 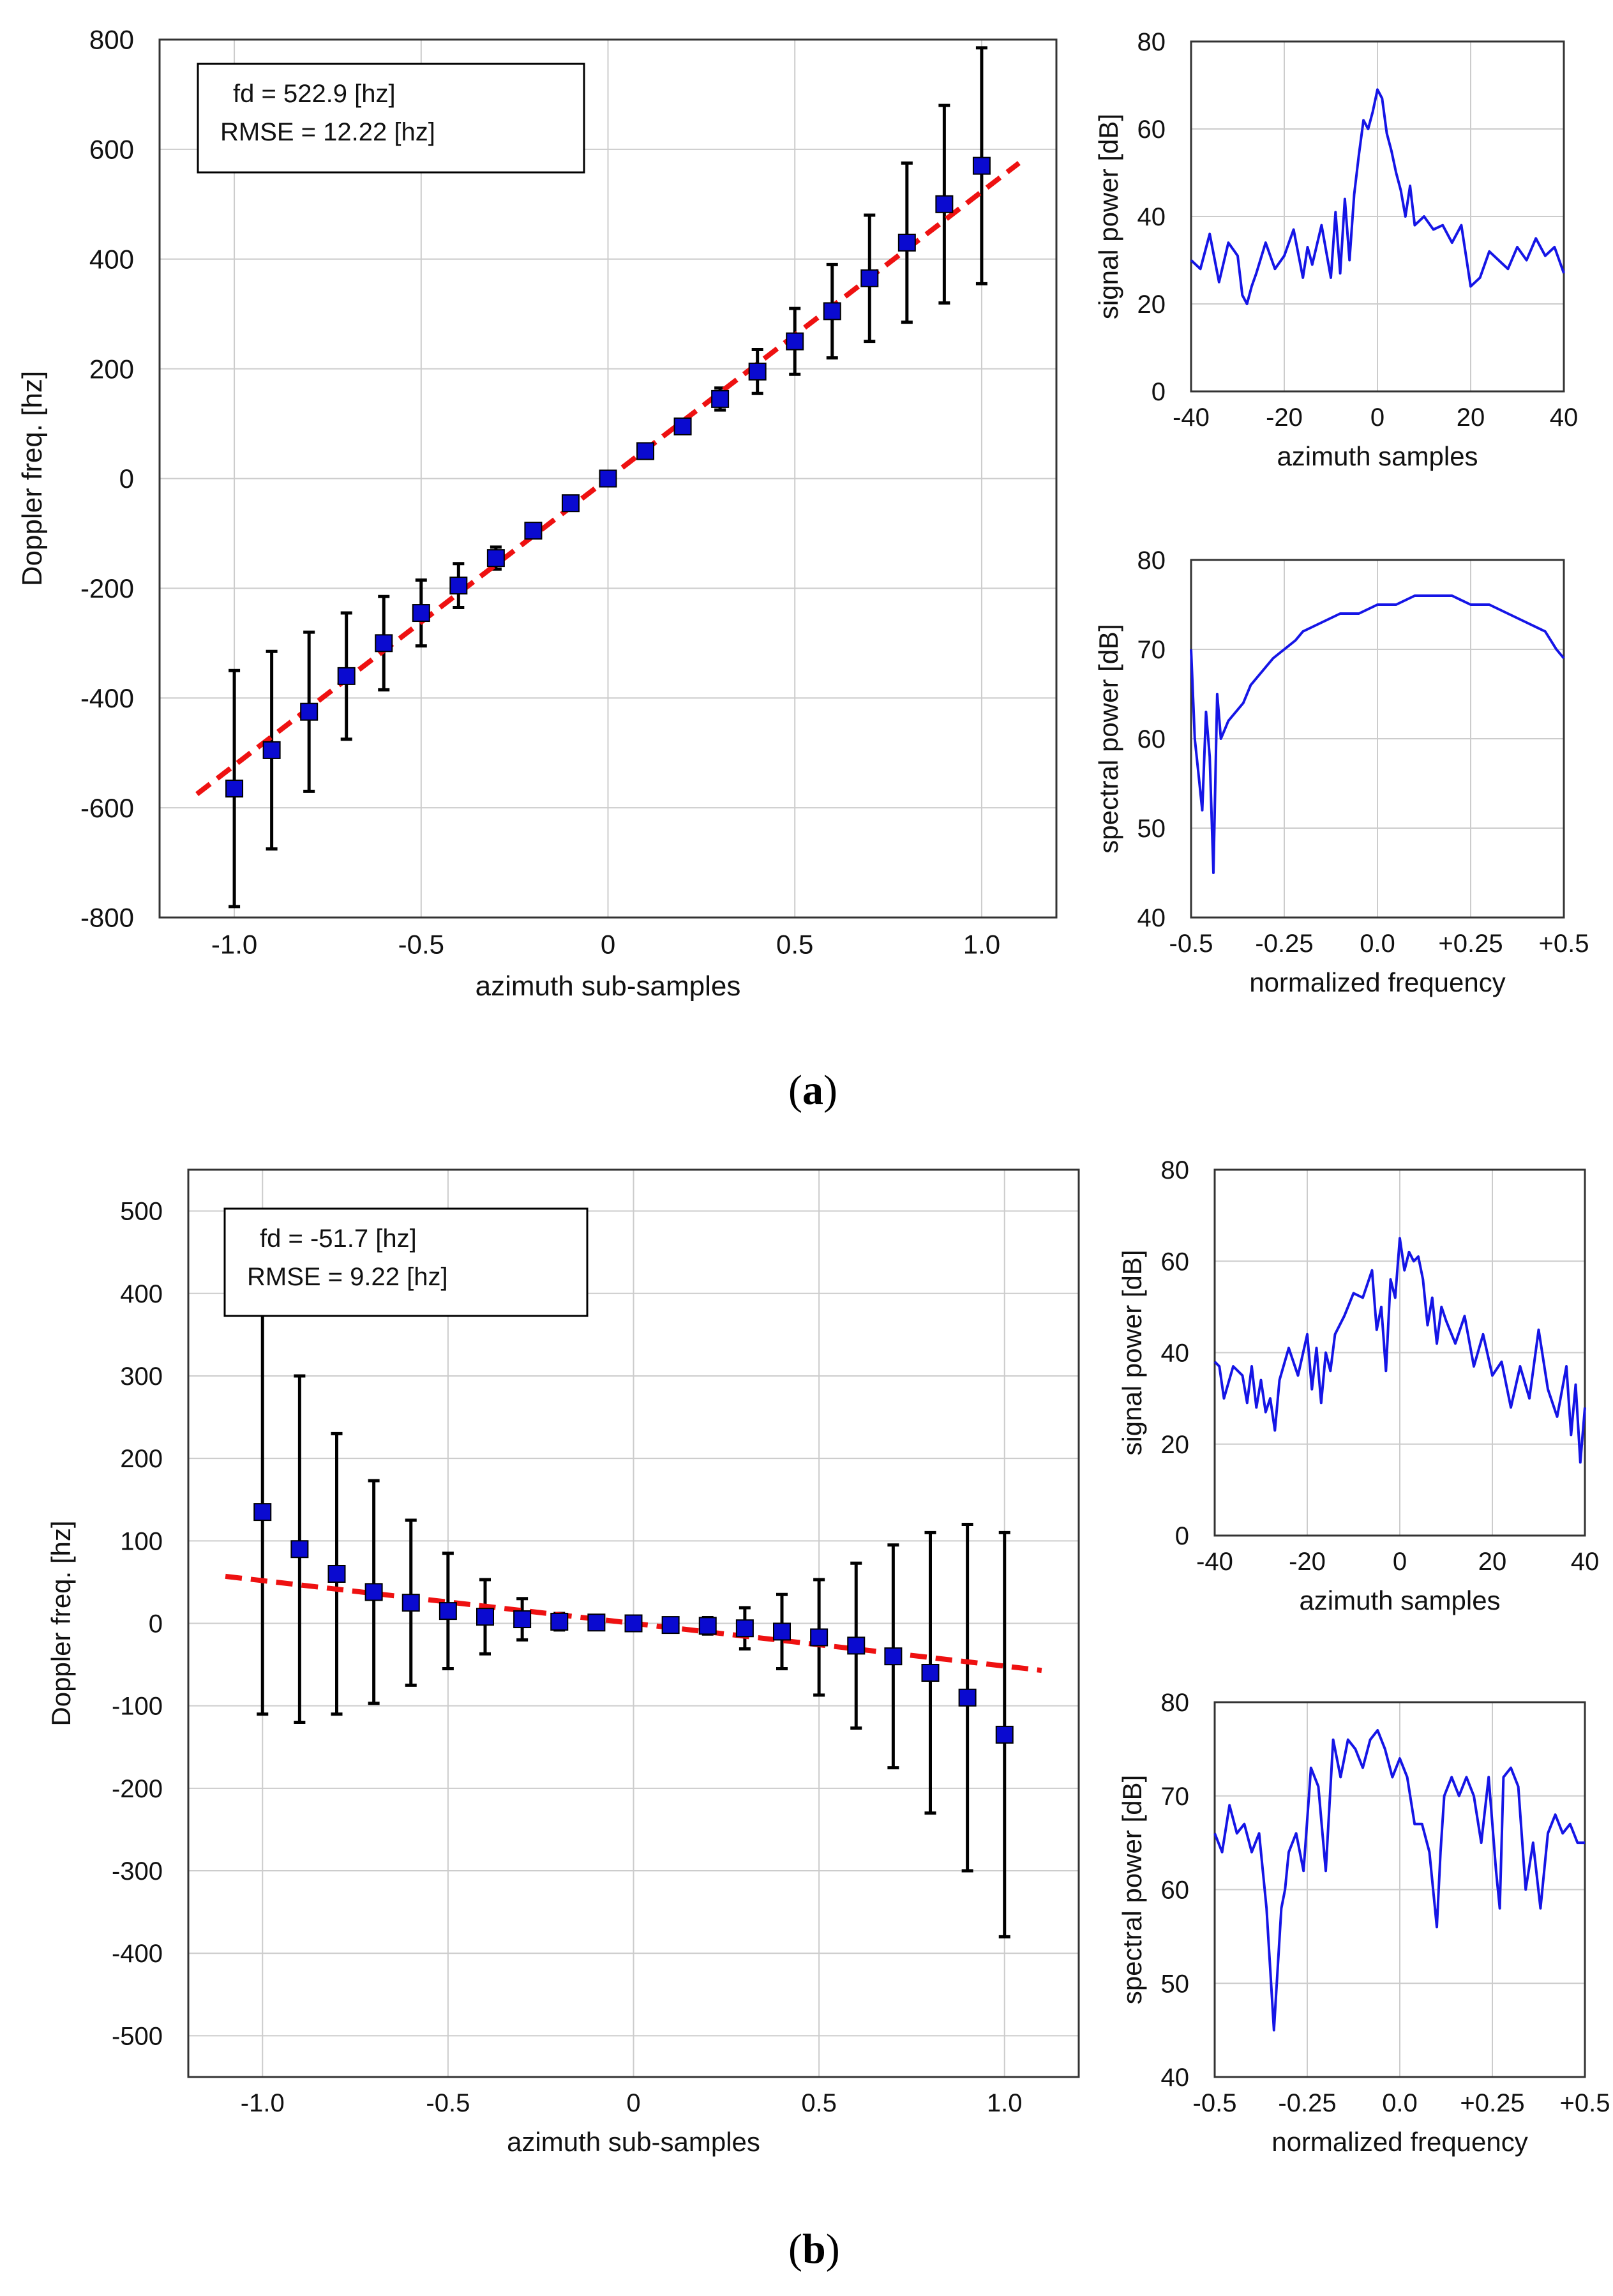 What do you see at coordinates (107, 808) in the screenshot?
I see `panel-a-main-ytick-label: -600` at bounding box center [107, 808].